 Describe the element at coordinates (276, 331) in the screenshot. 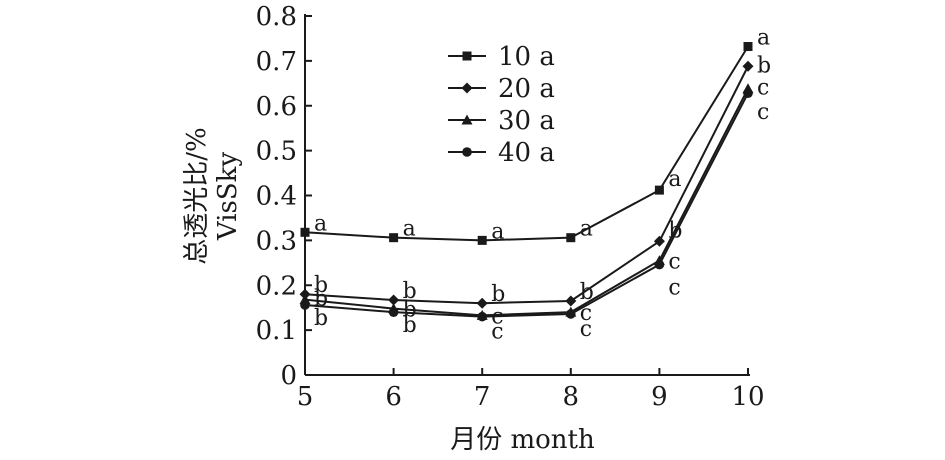

I see `y-tick-label: 0.1` at that location.